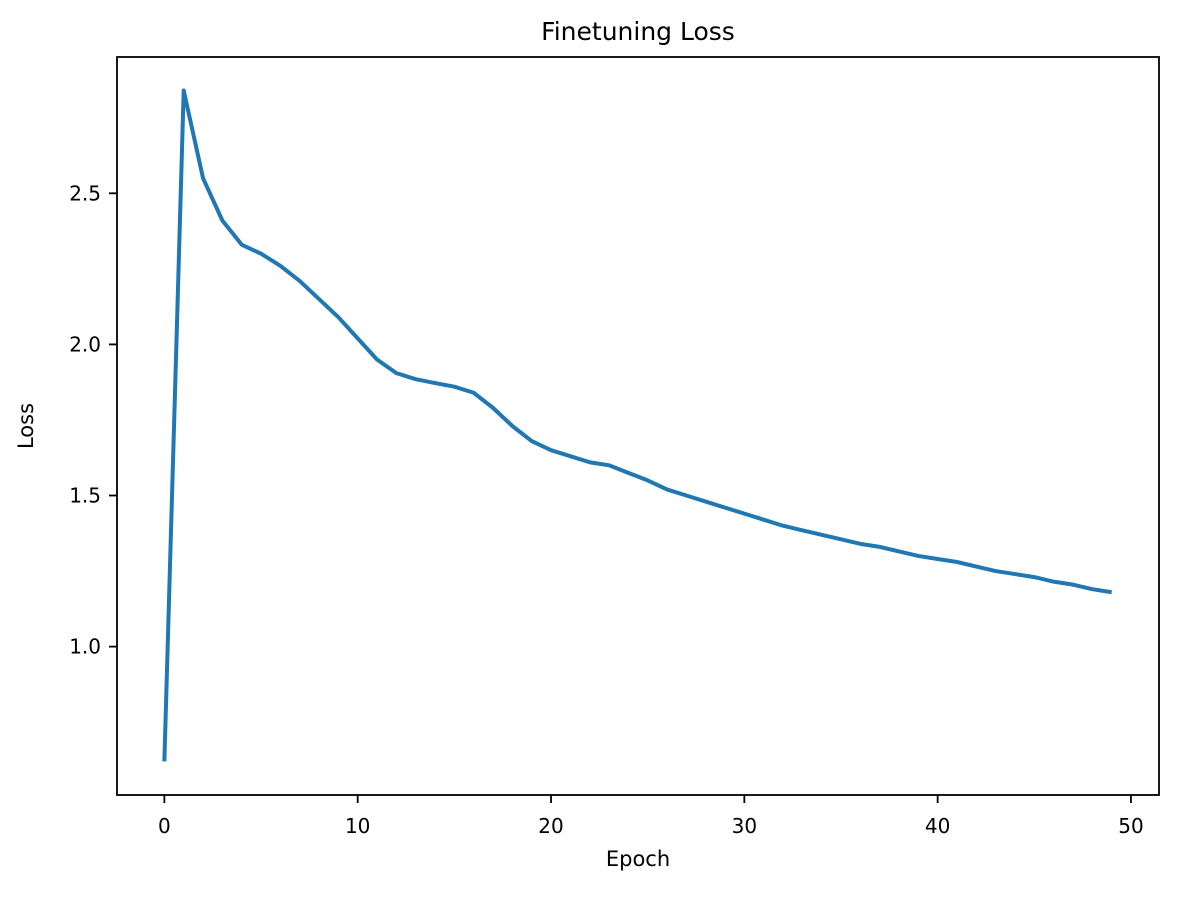 This screenshot has width=1177, height=898. I want to click on y-axis-ticks: 1.0 1.5 2.0 2.5, so click(93, 420).